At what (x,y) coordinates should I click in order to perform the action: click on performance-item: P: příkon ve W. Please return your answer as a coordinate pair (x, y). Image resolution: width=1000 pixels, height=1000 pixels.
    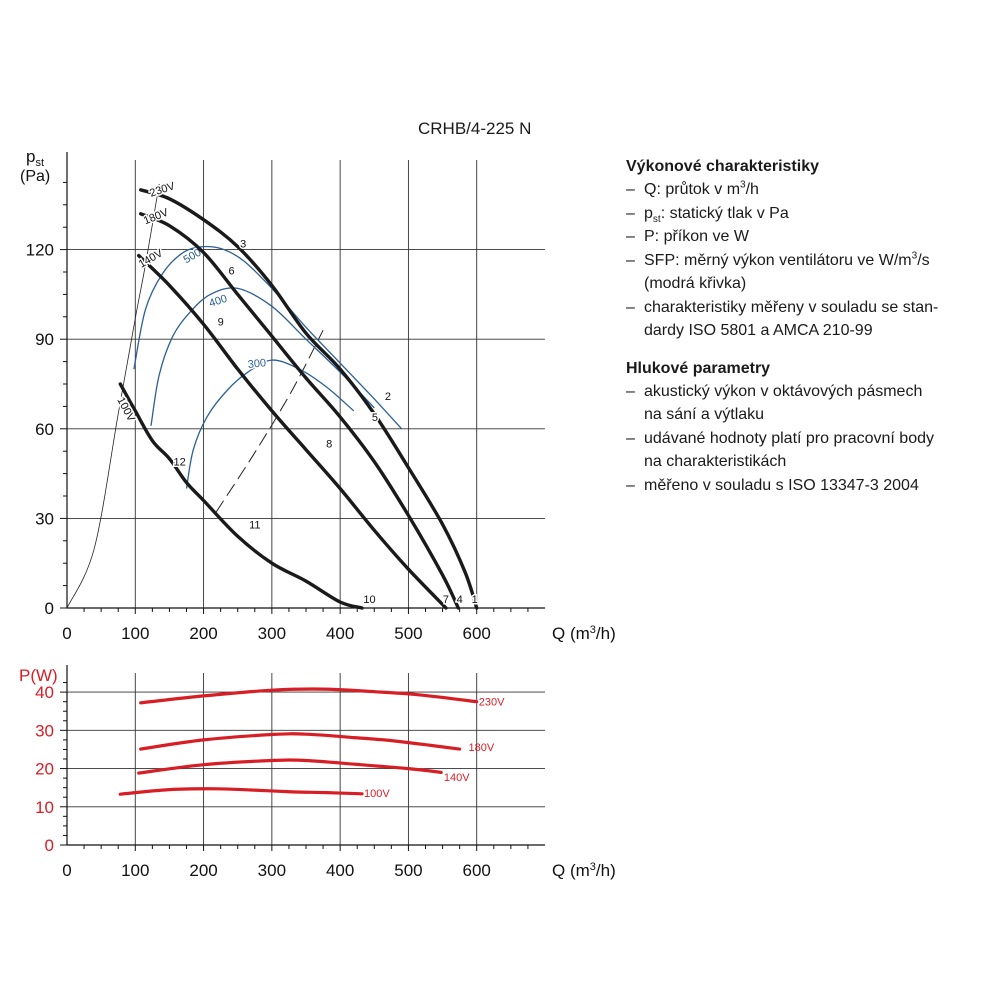
    Looking at the image, I should click on (811, 237).